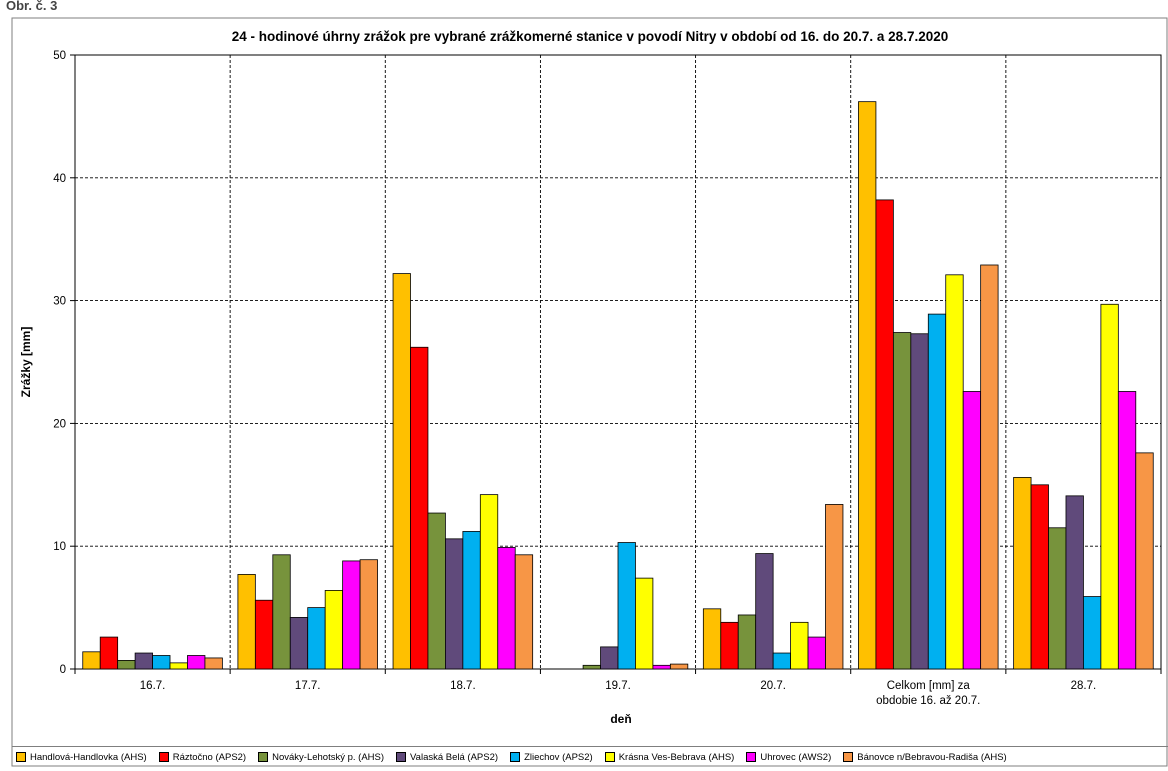 The height and width of the screenshot is (771, 1168). Describe the element at coordinates (59, 424) in the screenshot. I see `y-tick-label: 20` at that location.